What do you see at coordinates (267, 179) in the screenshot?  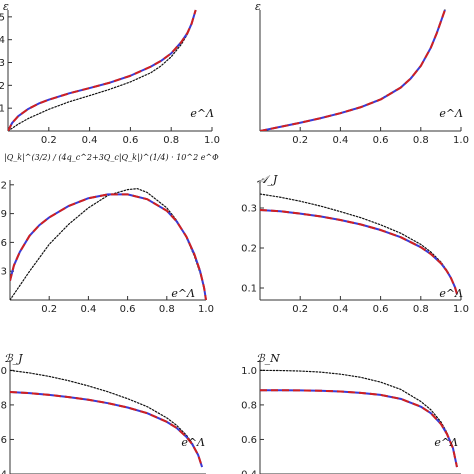 I see `y-axis-label: 𝒜_J` at bounding box center [267, 179].